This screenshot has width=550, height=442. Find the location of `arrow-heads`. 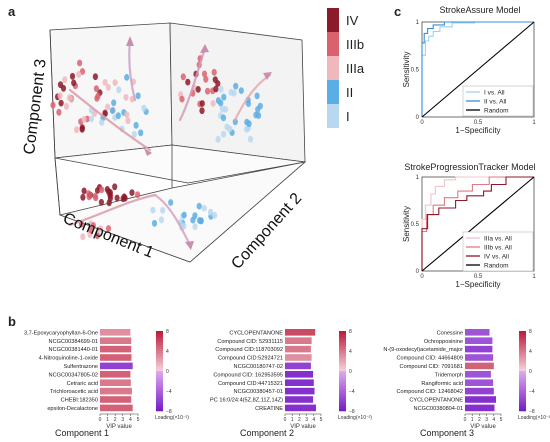

arrow-heads is located at coordinates (199, 143).